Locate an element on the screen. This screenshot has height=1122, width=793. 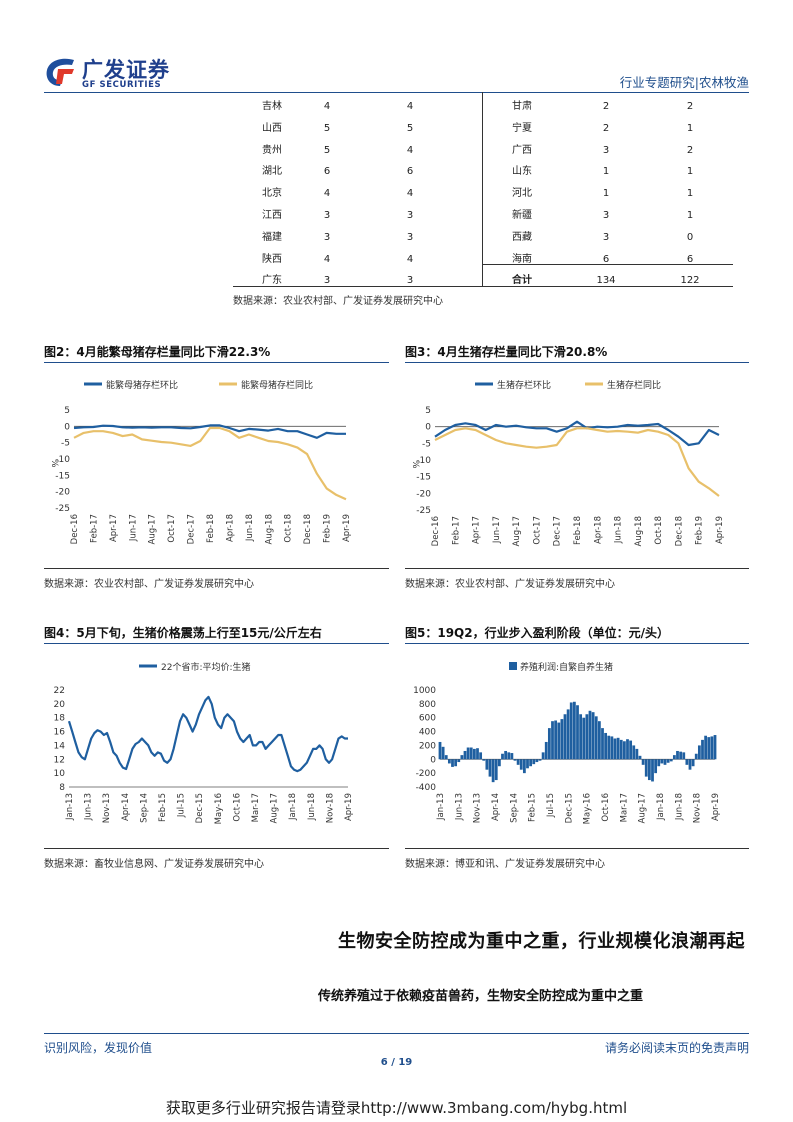
table-bottom-border is located at coordinates (483, 286).